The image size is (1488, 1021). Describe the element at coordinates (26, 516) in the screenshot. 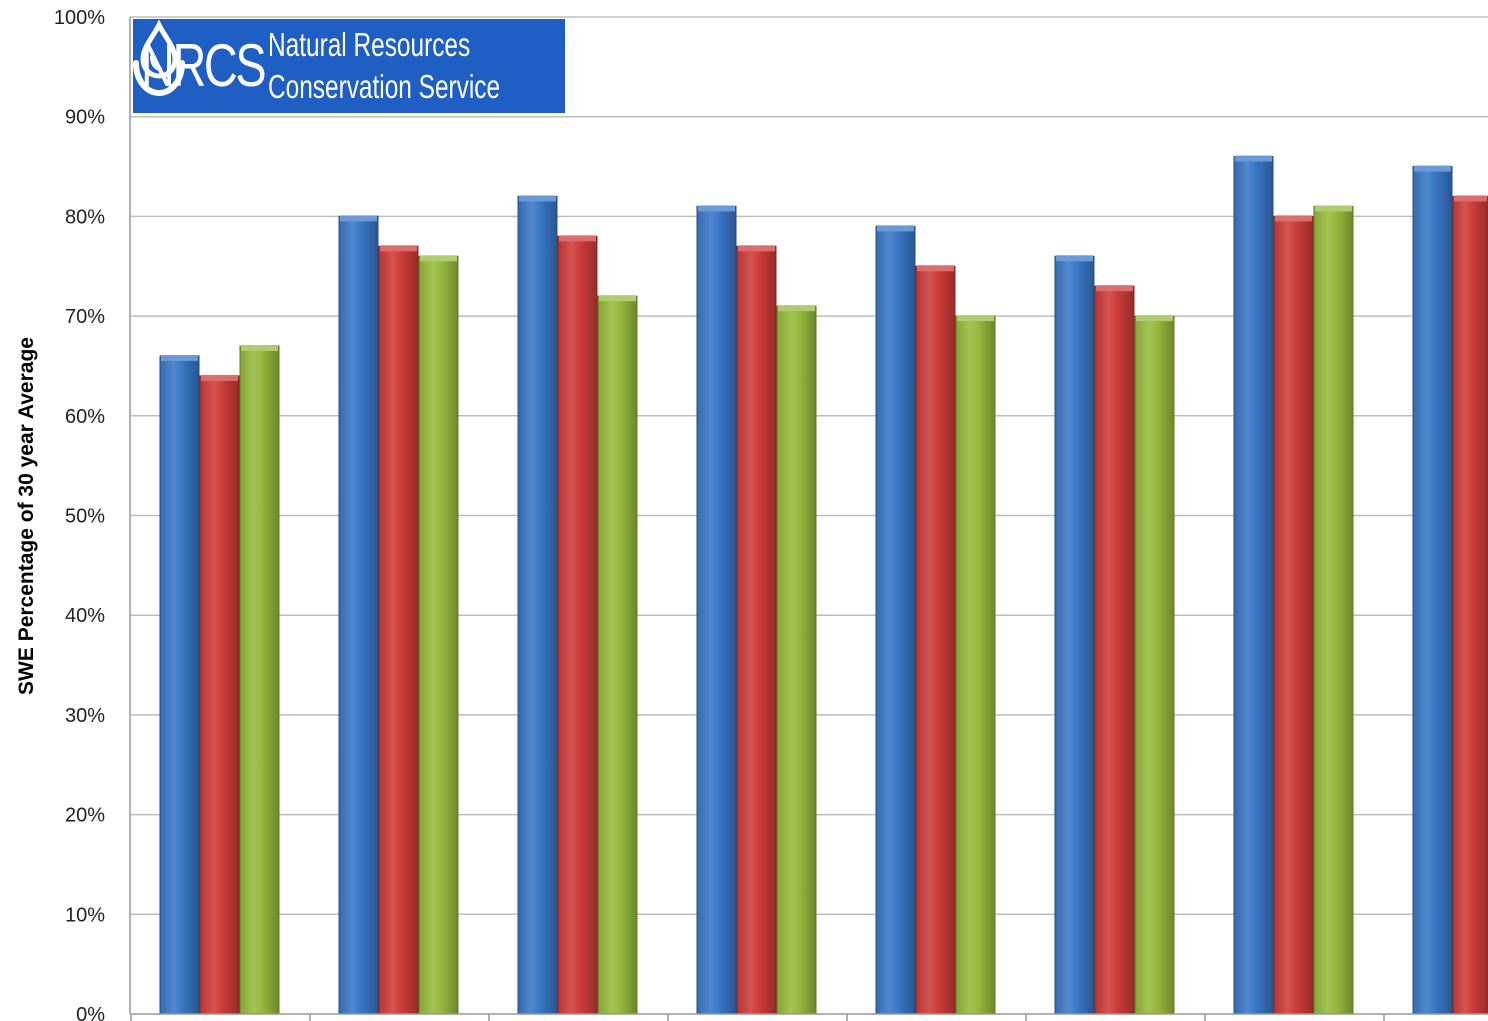

I see `y-axis-label: SWE Percentage of 30 year Average` at that location.